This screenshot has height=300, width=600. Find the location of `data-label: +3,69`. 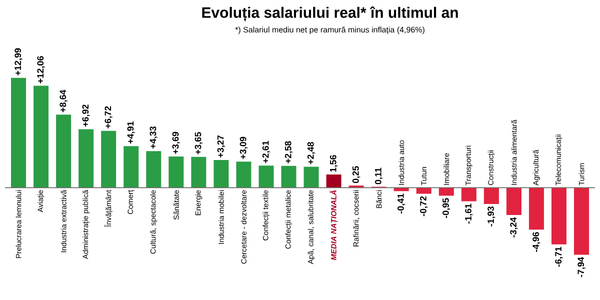

data-label: +3,69 is located at coordinates (176, 143).